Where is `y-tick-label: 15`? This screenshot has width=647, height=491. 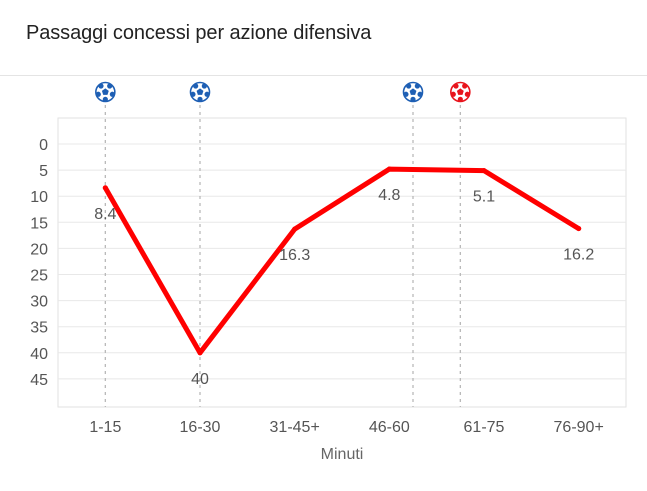 y-tick-label: 15 is located at coordinates (39, 223).